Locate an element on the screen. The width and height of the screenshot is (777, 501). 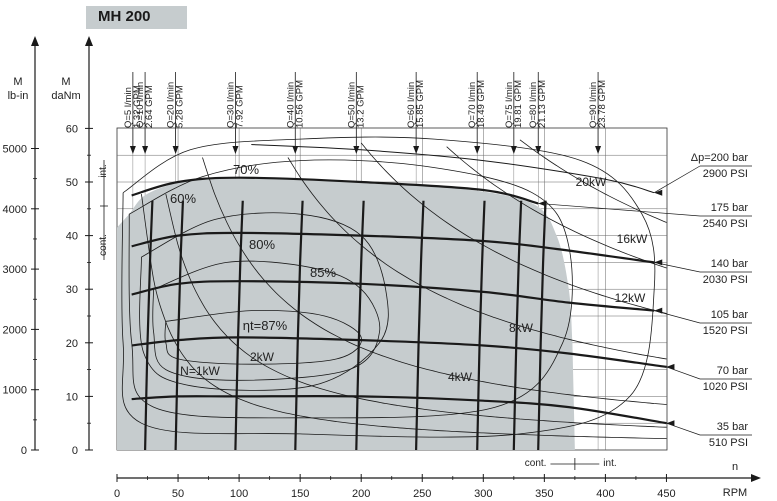
power-label: N=1kW is located at coordinates (200, 371).